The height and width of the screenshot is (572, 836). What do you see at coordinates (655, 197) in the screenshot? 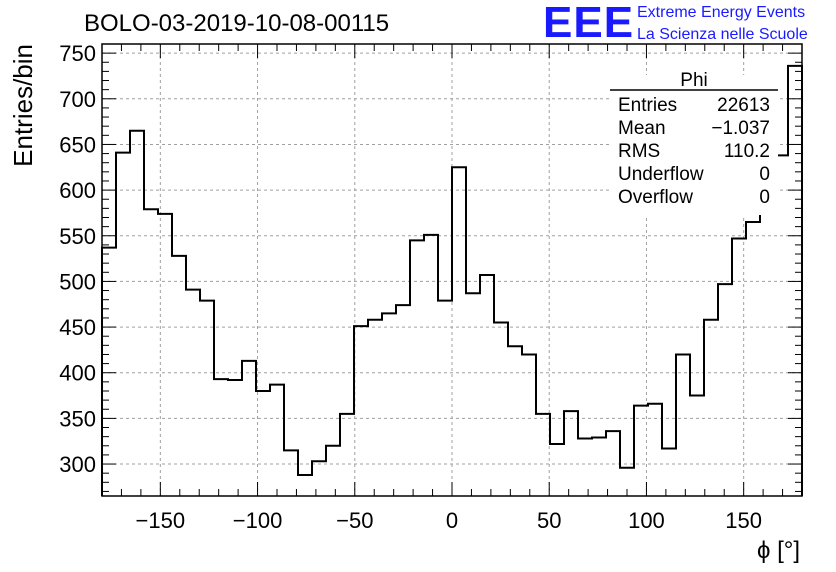
I see `stats-label-overflow: Overflow` at bounding box center [655, 197].